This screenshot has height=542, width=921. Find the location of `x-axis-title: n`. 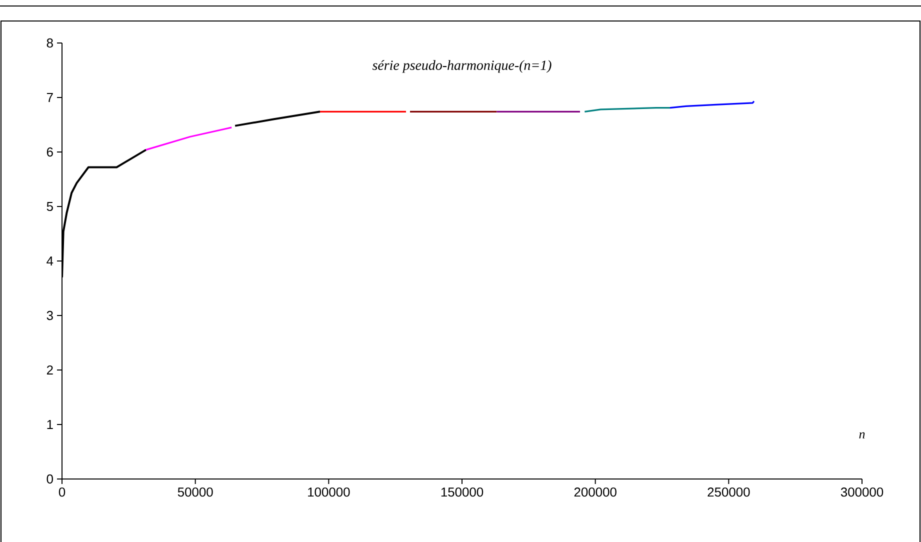

x-axis-title: n is located at coordinates (862, 435).